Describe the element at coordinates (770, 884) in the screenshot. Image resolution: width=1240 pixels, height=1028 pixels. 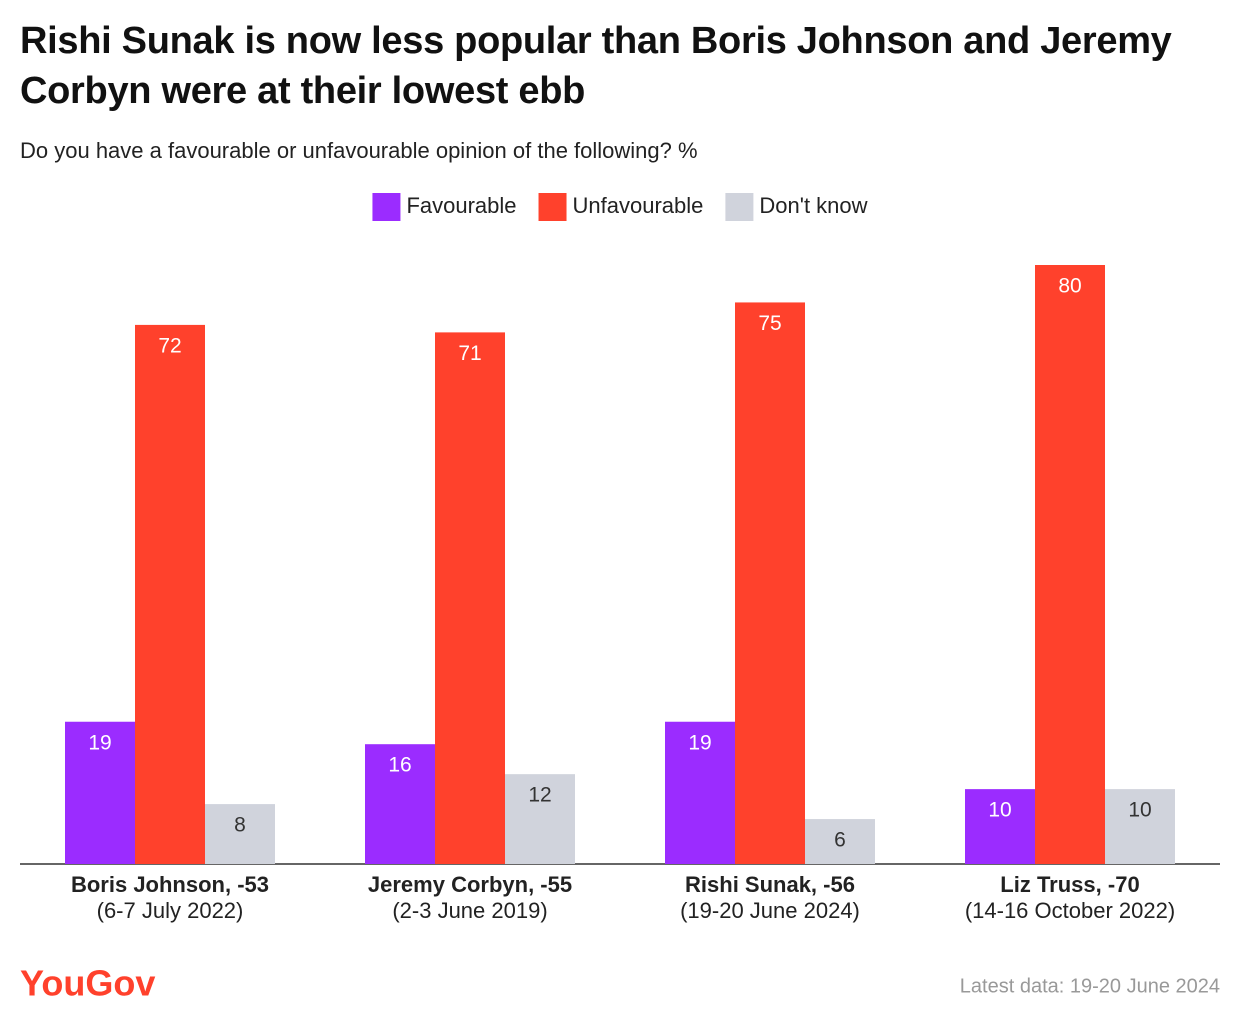
I see `x-tick-label: Rishi Sunak, -56` at that location.